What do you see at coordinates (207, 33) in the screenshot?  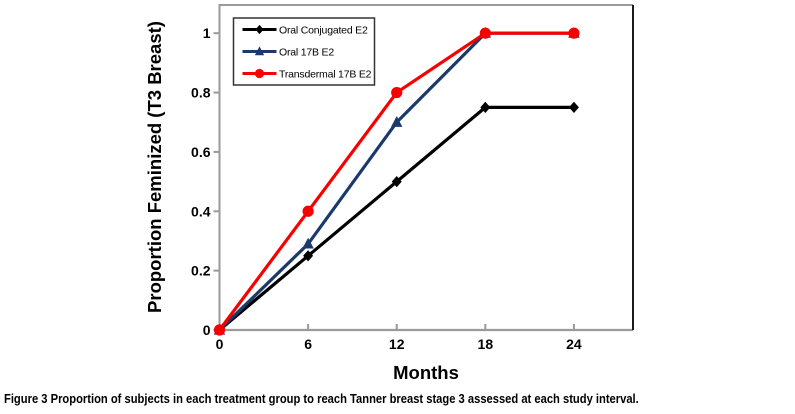 I see `y-tick-label: 1` at bounding box center [207, 33].